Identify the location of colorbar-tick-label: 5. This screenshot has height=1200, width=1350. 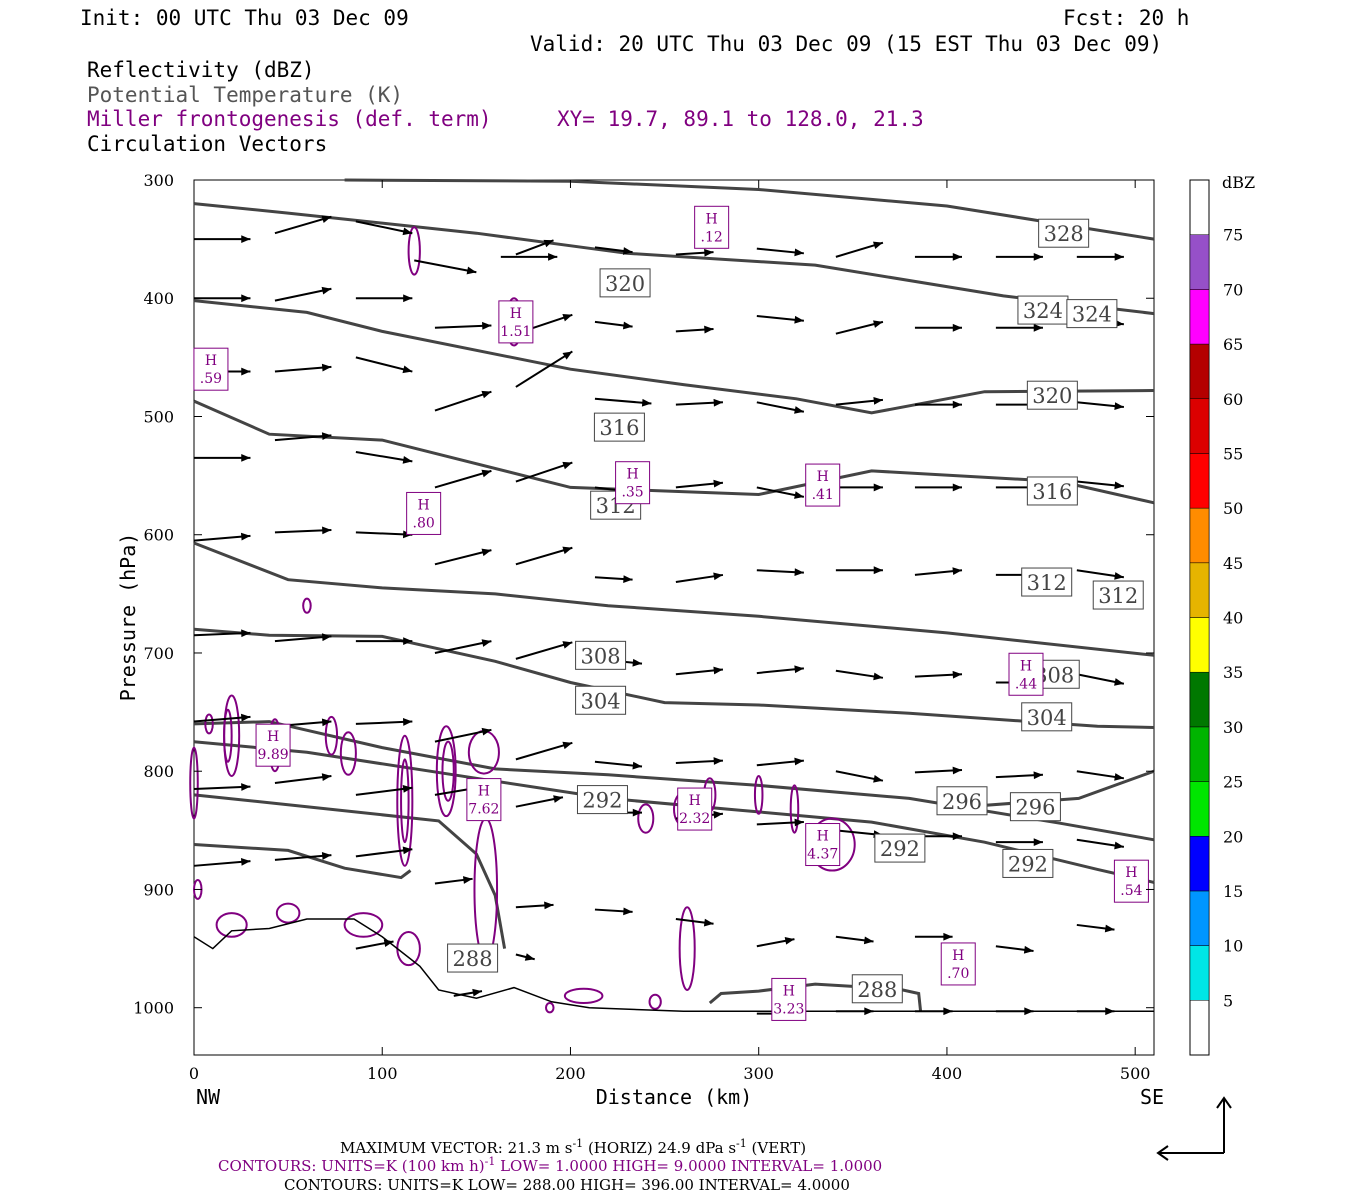
(1228, 1000).